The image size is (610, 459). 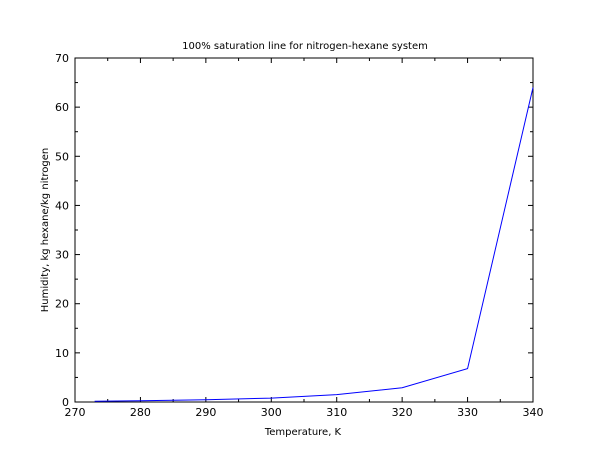 What do you see at coordinates (62, 156) in the screenshot?
I see `y-tick-label: 50` at bounding box center [62, 156].